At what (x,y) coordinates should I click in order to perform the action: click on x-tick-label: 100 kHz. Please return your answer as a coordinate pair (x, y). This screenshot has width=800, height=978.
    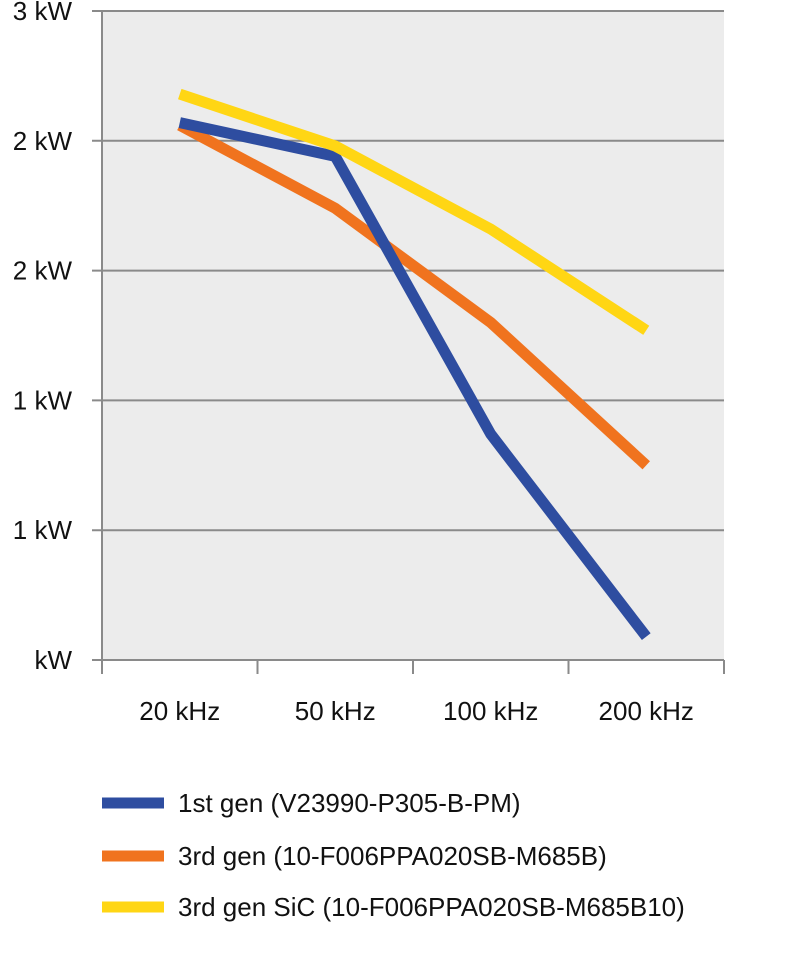
    Looking at the image, I should click on (490, 711).